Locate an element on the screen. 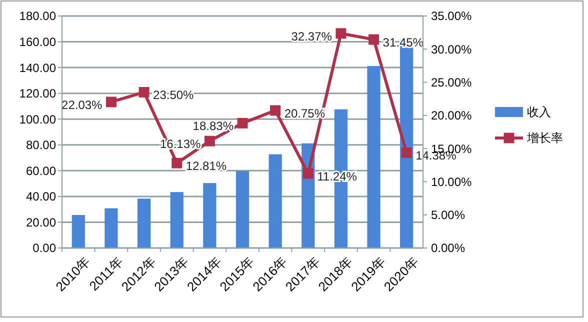 The width and height of the screenshot is (588, 322). y-tick-label: 180.00 is located at coordinates (37, 16).